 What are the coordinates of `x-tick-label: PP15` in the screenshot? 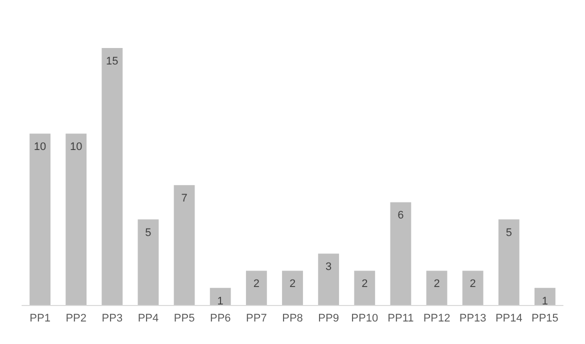 It's located at (545, 318).